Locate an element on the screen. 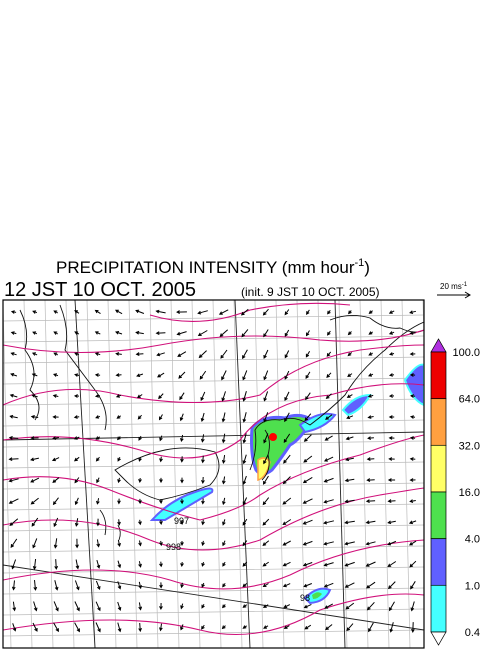 The width and height of the screenshot is (500, 650). scale-arrow is located at coordinates (454, 295).